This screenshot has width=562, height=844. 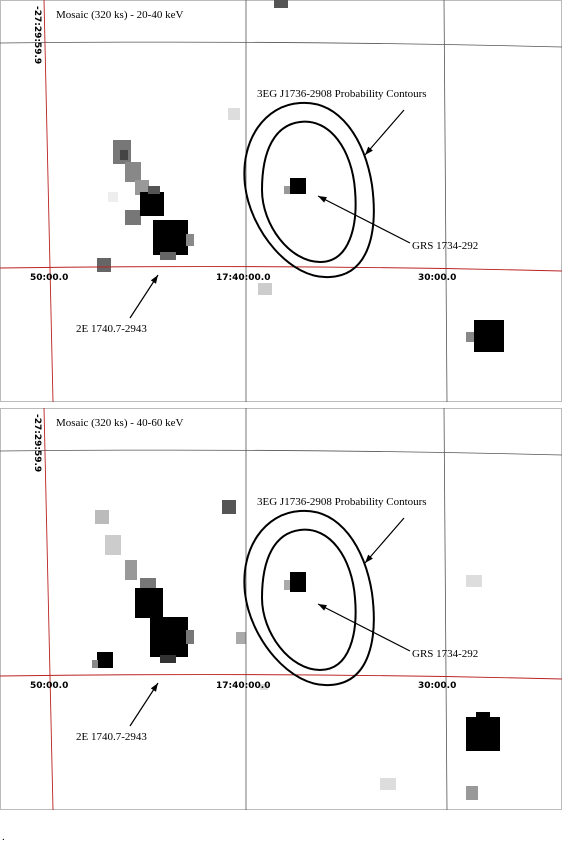 What do you see at coordinates (119, 423) in the screenshot?
I see `panel-title: Mosaic (320 ks) - 40-60 keV` at bounding box center [119, 423].